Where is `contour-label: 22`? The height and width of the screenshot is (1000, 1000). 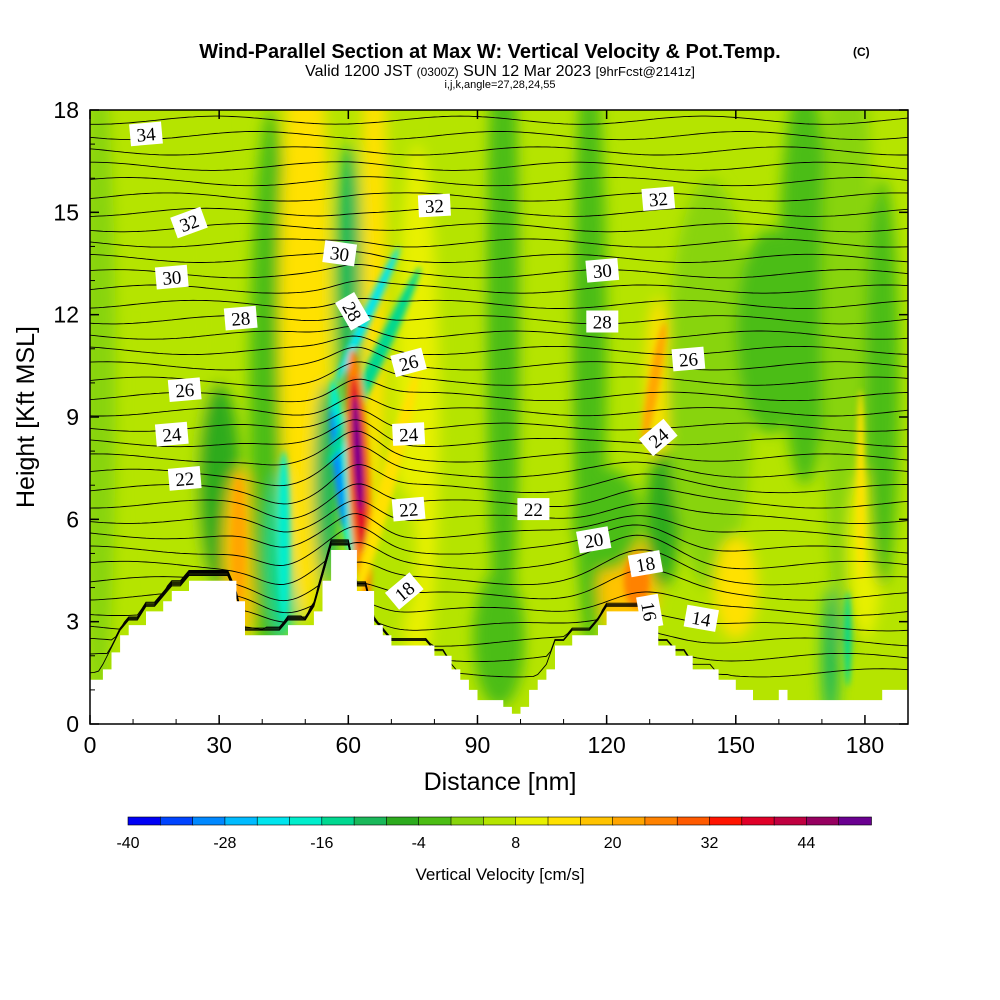 contour-label: 22 is located at coordinates (408, 509).